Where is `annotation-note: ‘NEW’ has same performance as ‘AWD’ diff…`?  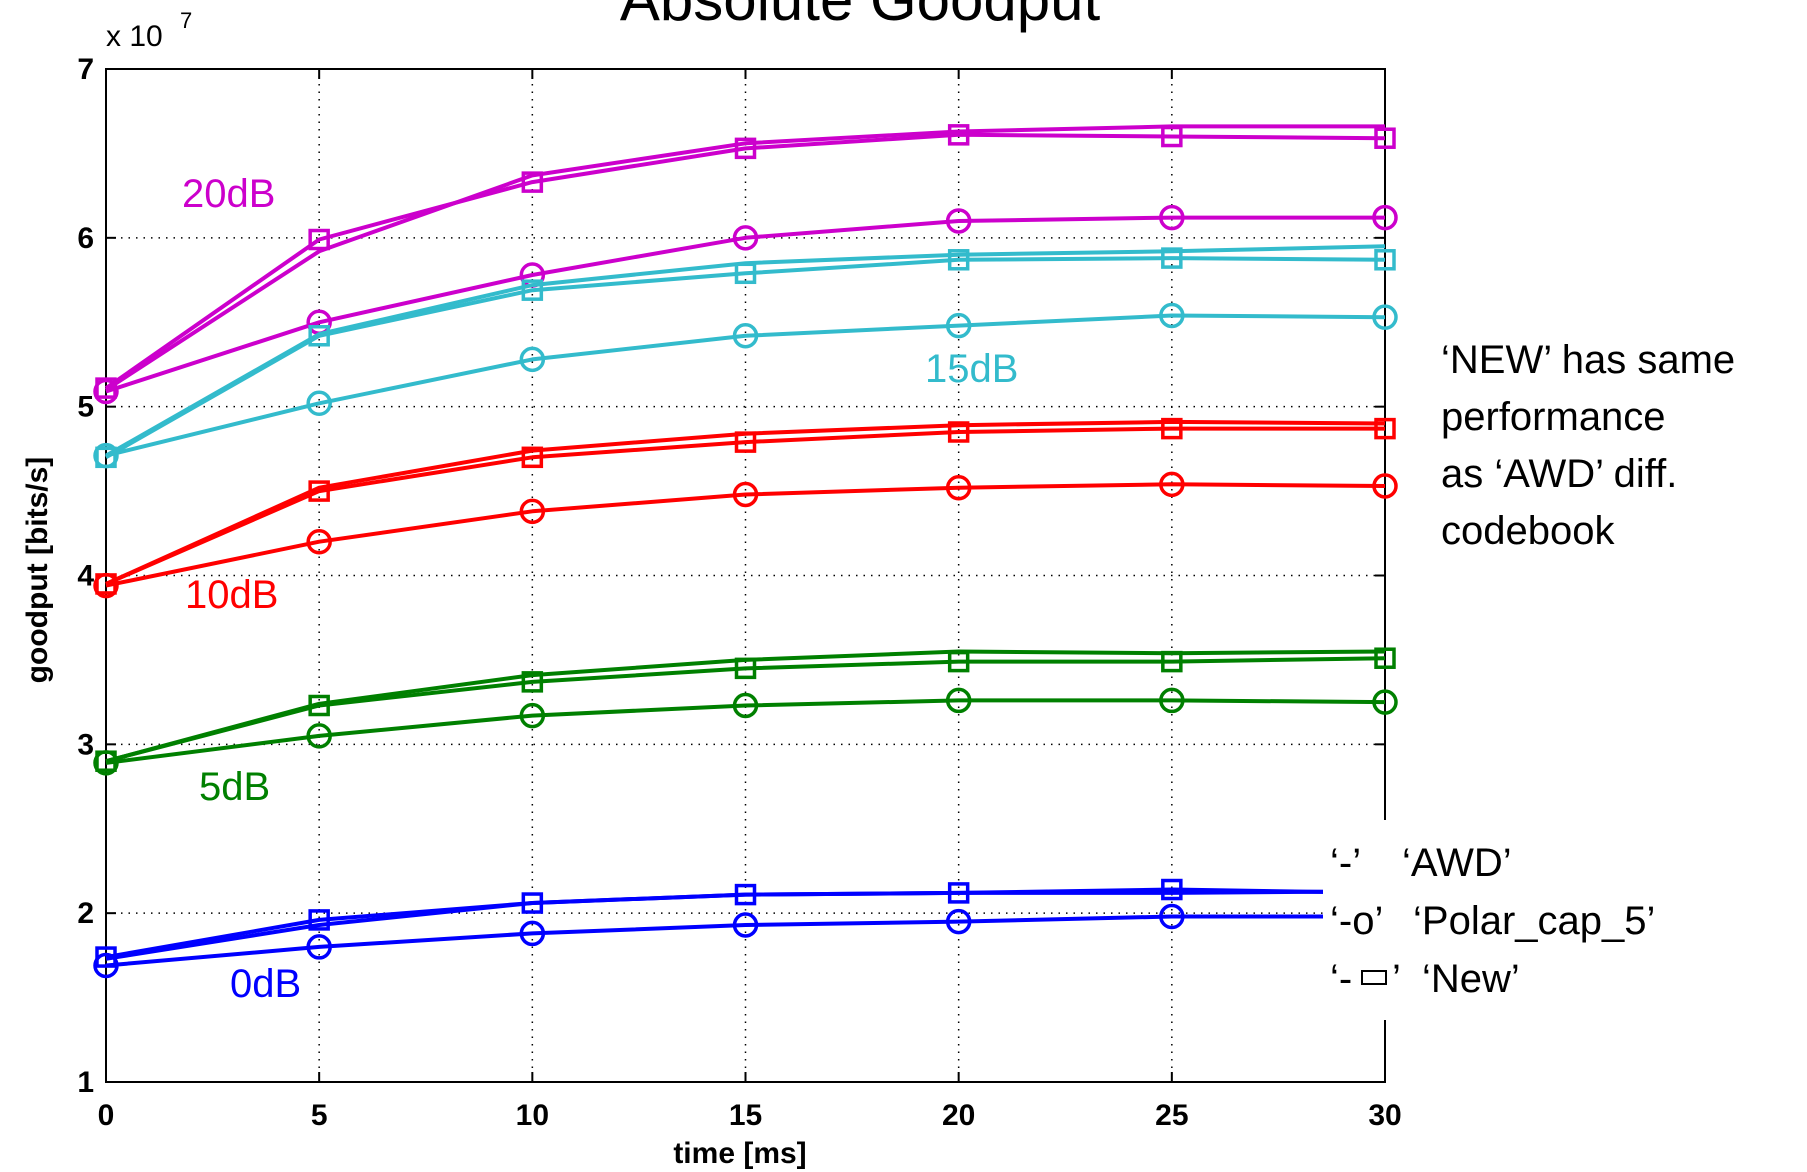 annotation-note: ‘NEW’ has same performance as ‘AWD’ diff… is located at coordinates (1588, 445).